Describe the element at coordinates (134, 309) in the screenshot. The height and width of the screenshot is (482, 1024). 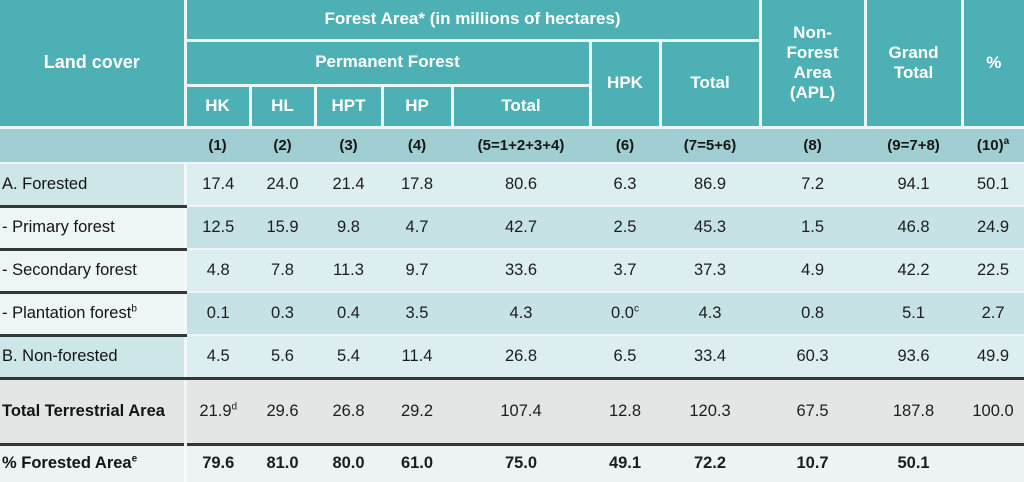
I see `footnote-b-marker: b` at that location.